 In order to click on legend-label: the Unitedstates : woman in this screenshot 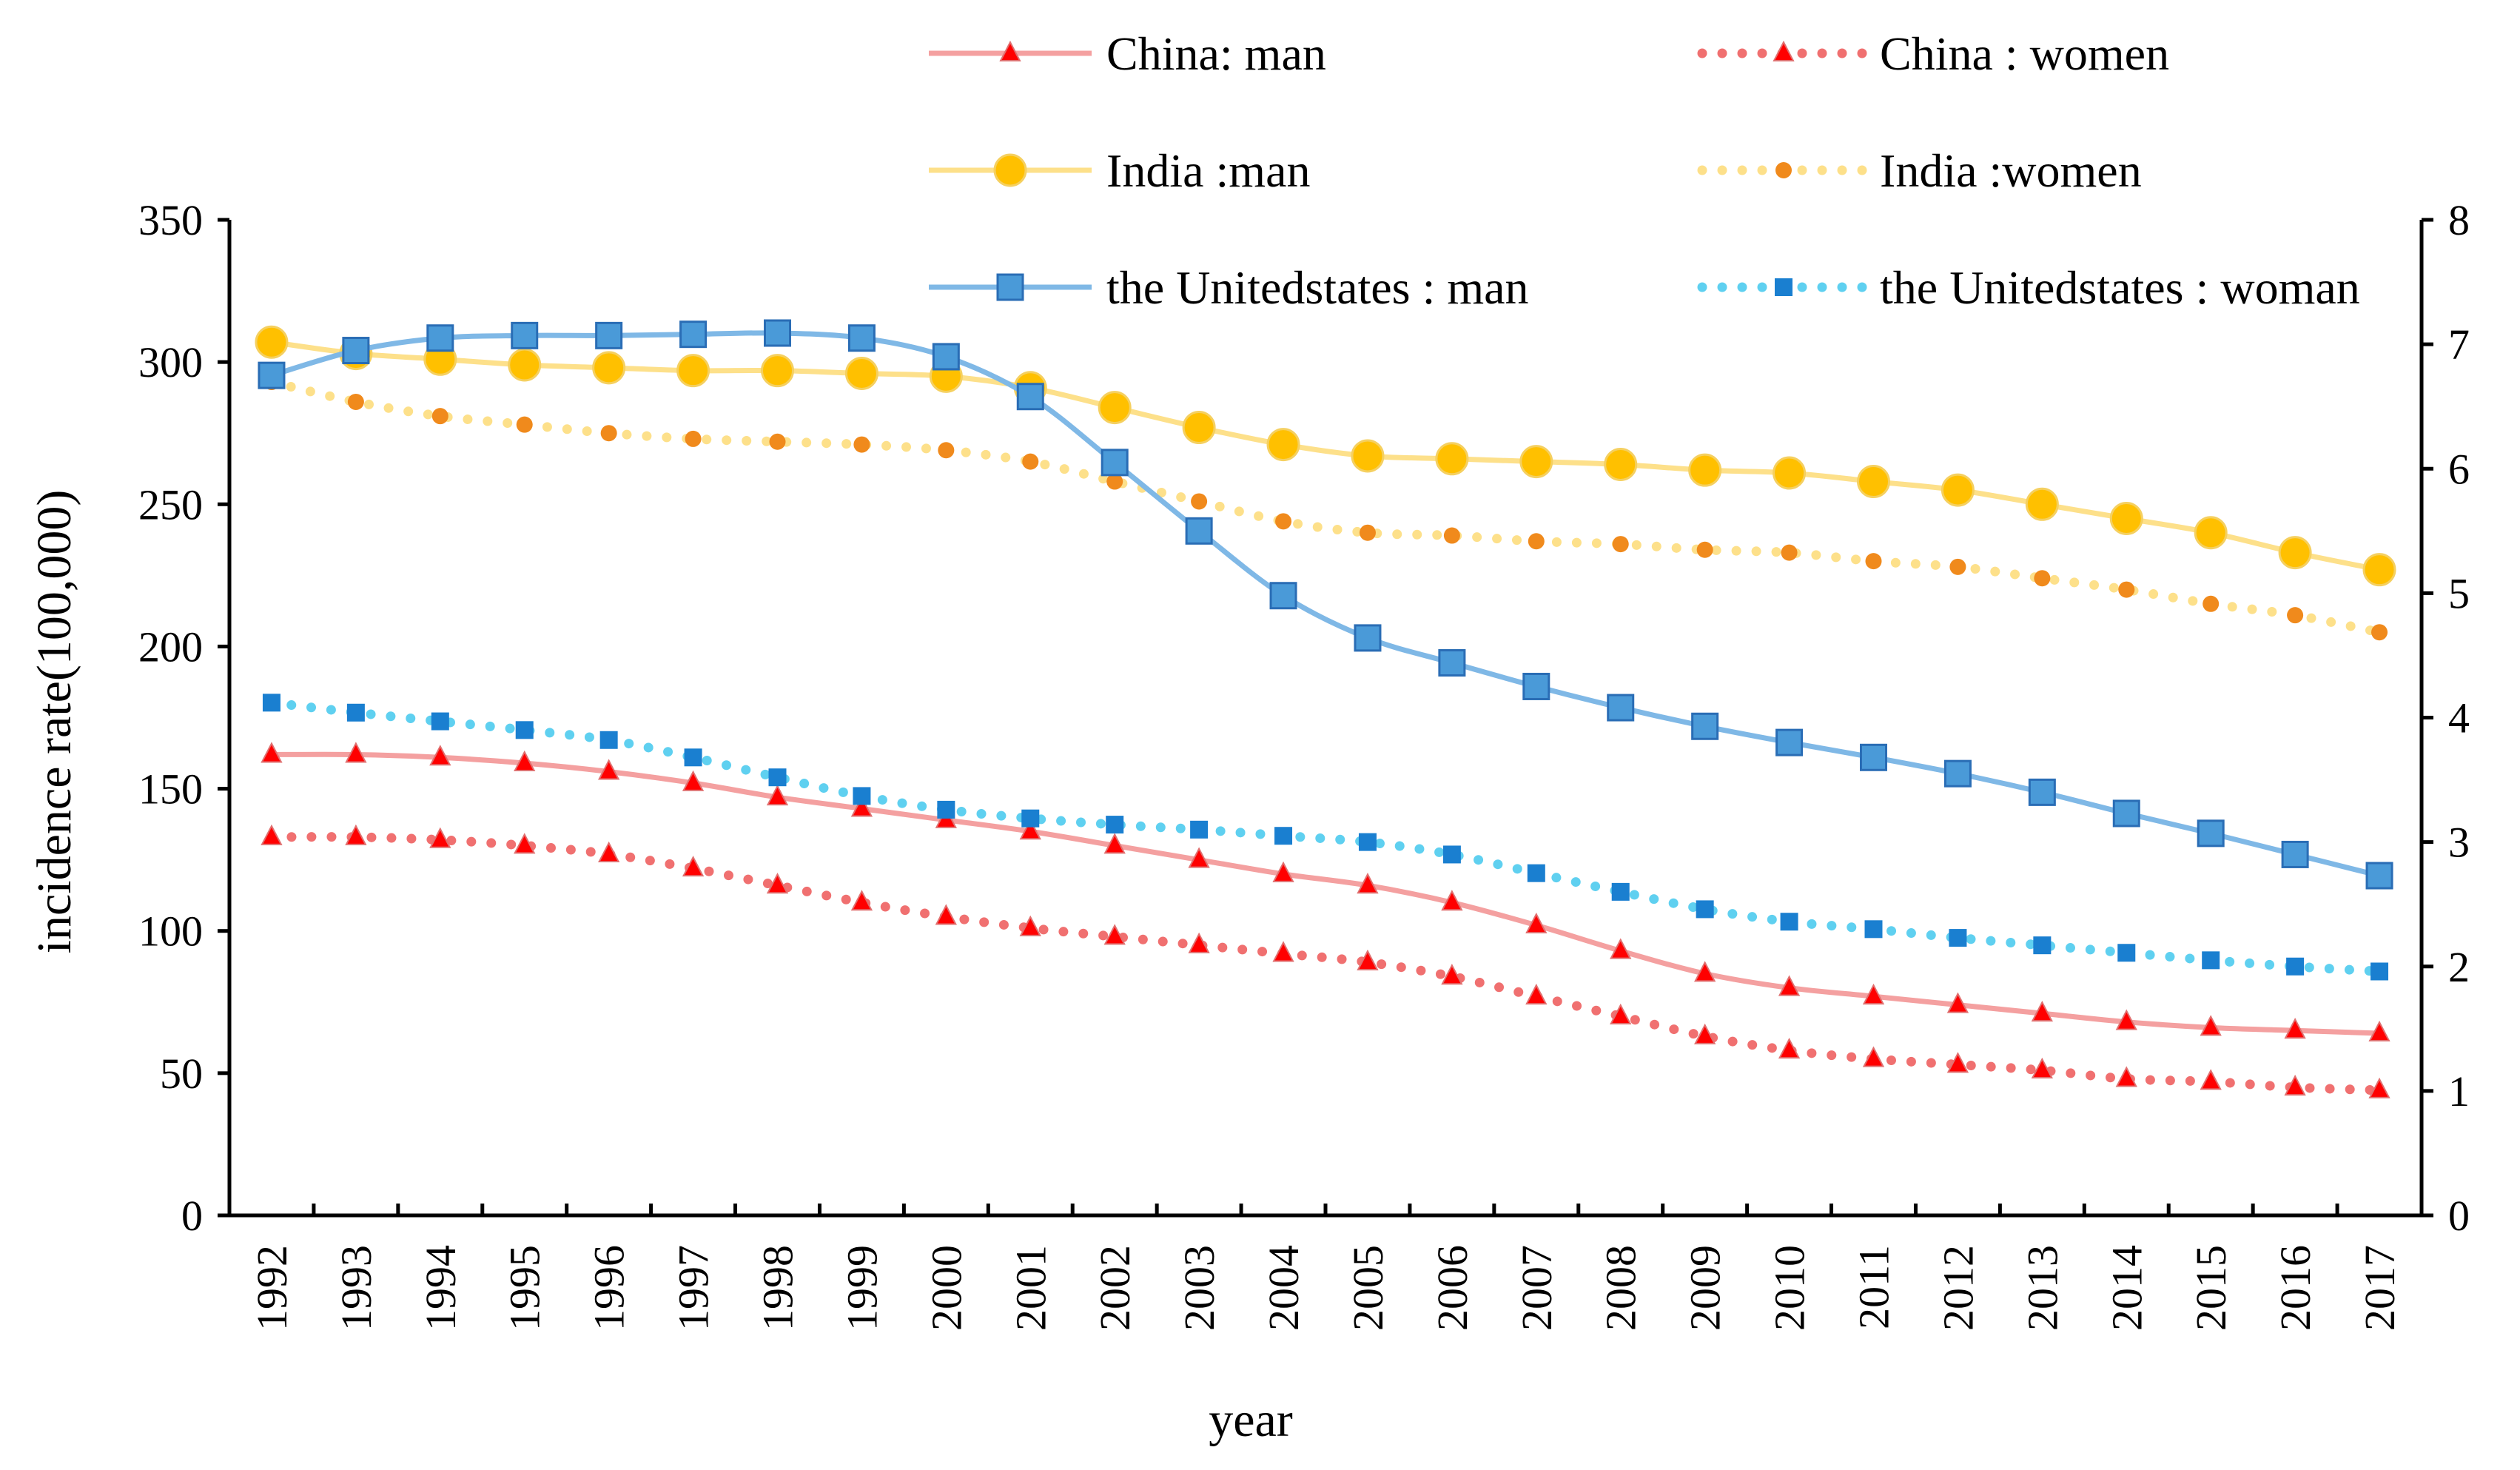, I will do `click(2120, 288)`.